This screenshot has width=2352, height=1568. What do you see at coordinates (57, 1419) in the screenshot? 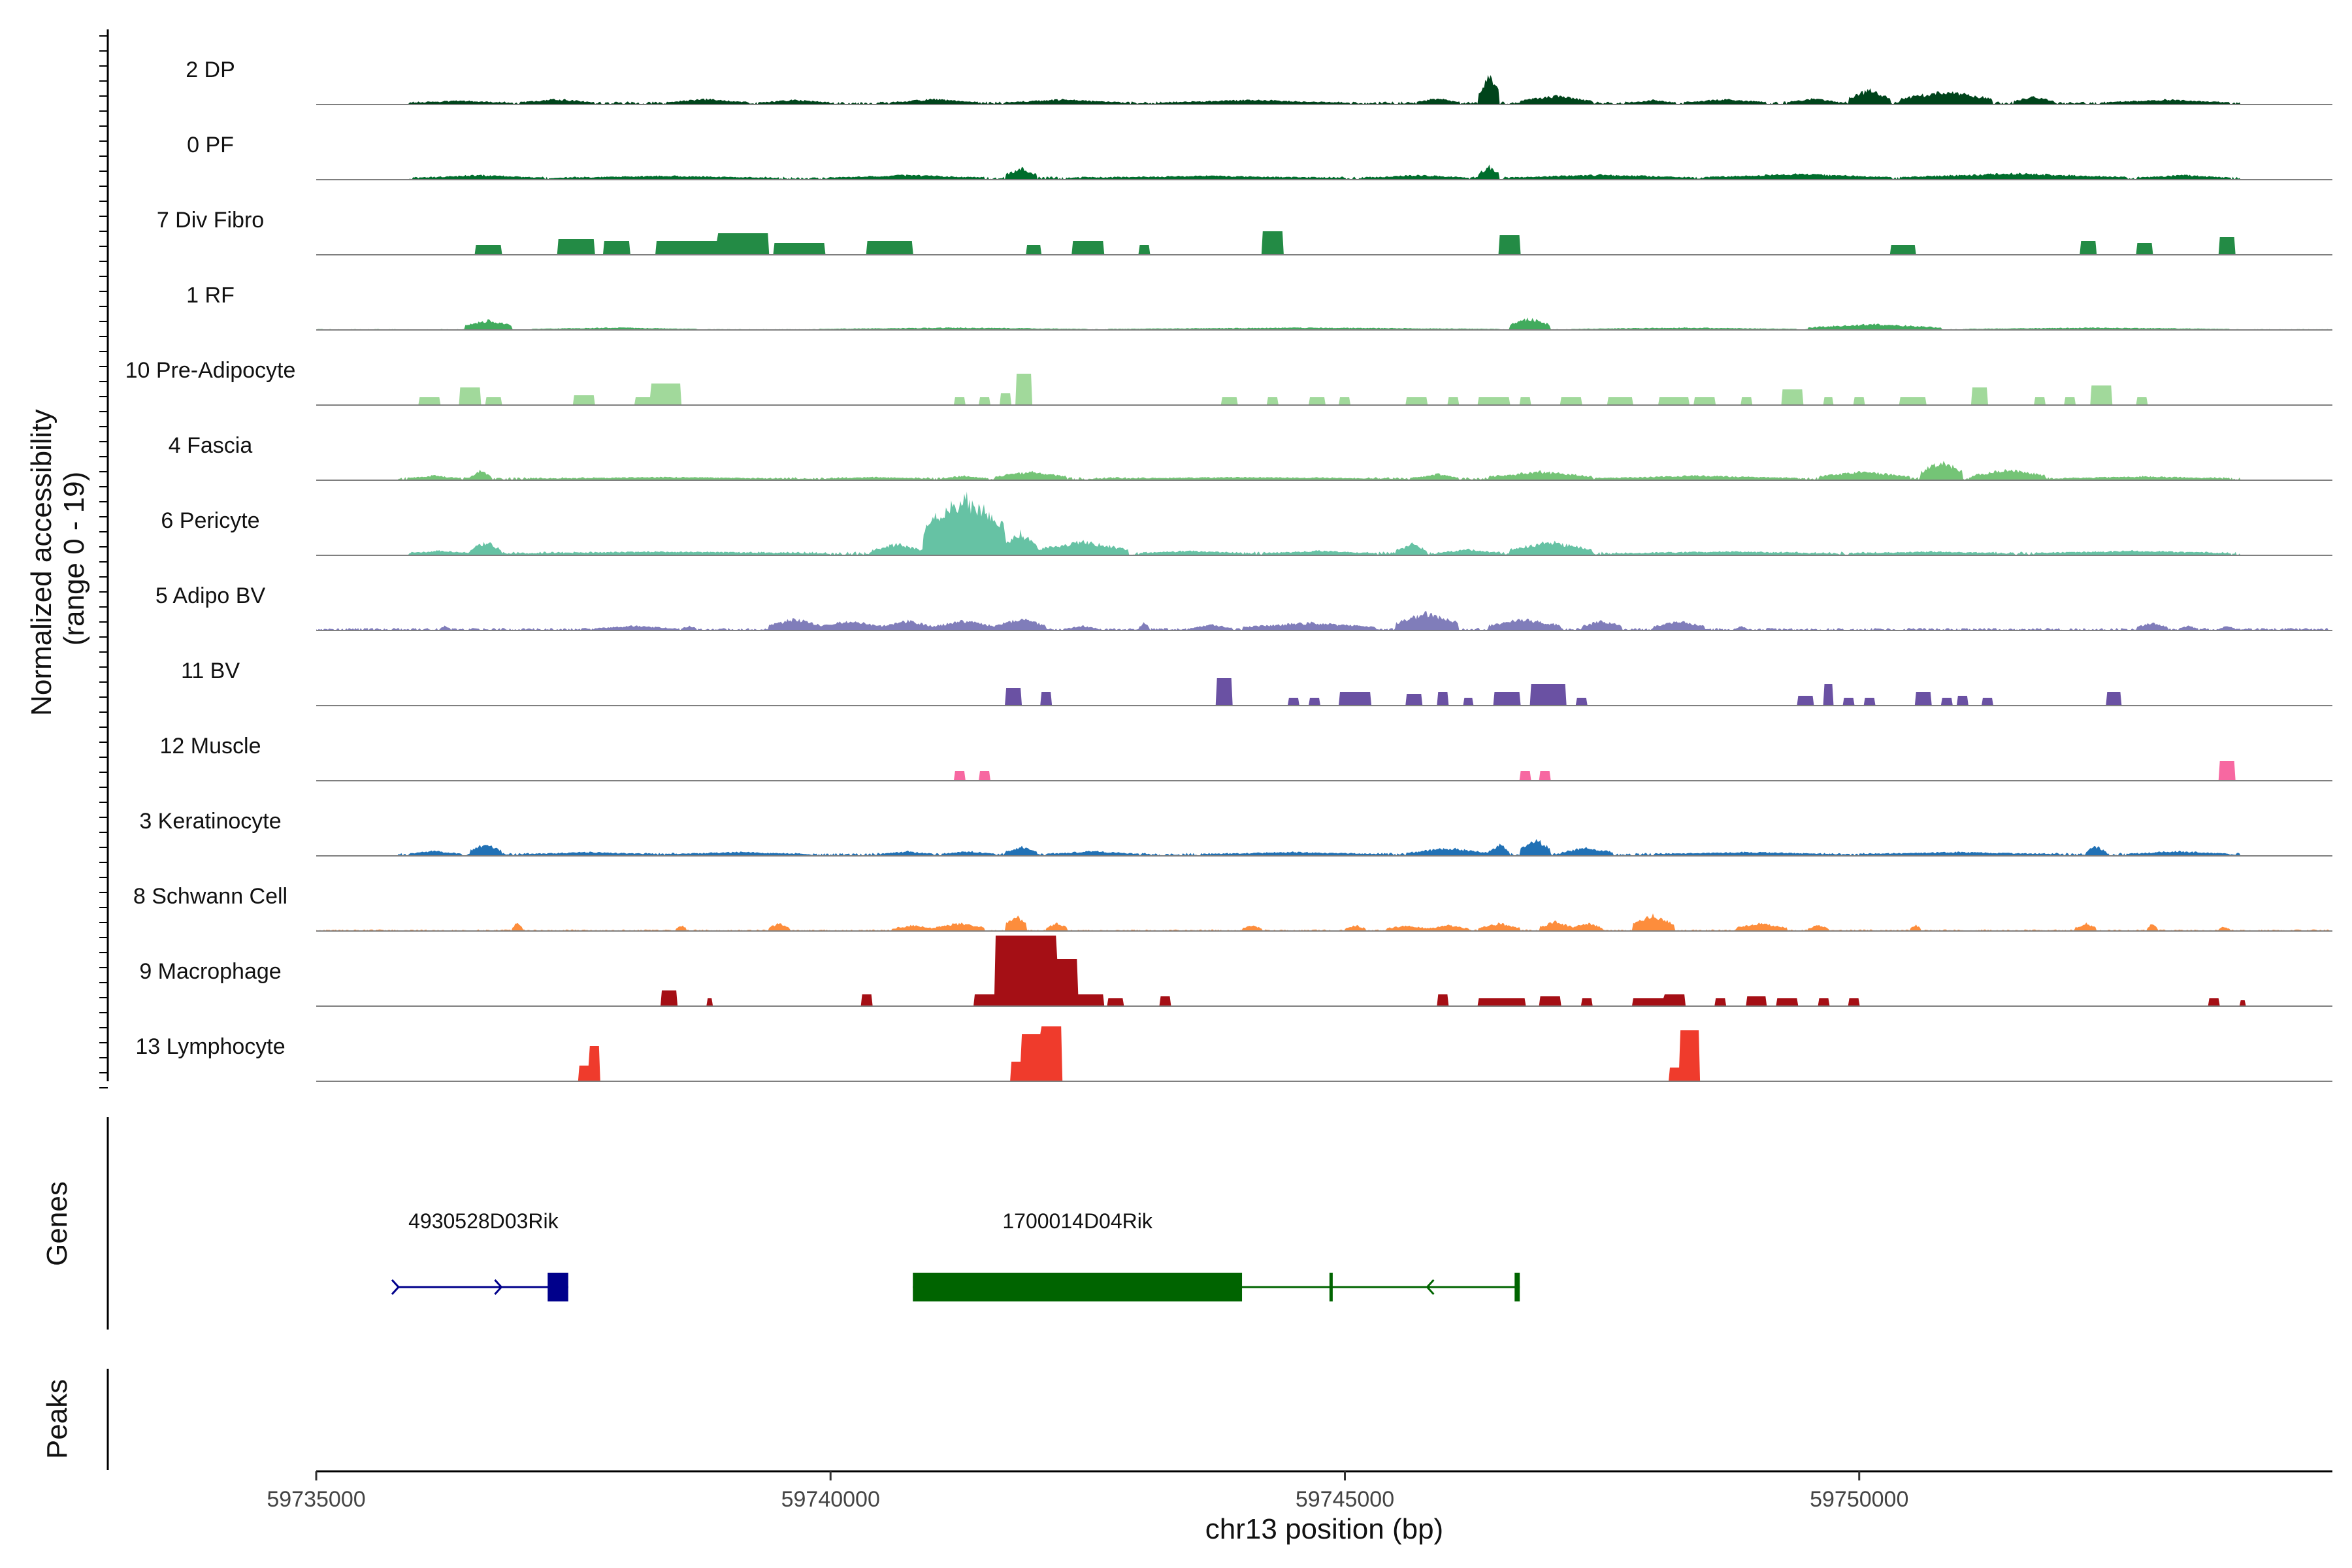
I see `peaks-track-label: Peaks` at bounding box center [57, 1419].